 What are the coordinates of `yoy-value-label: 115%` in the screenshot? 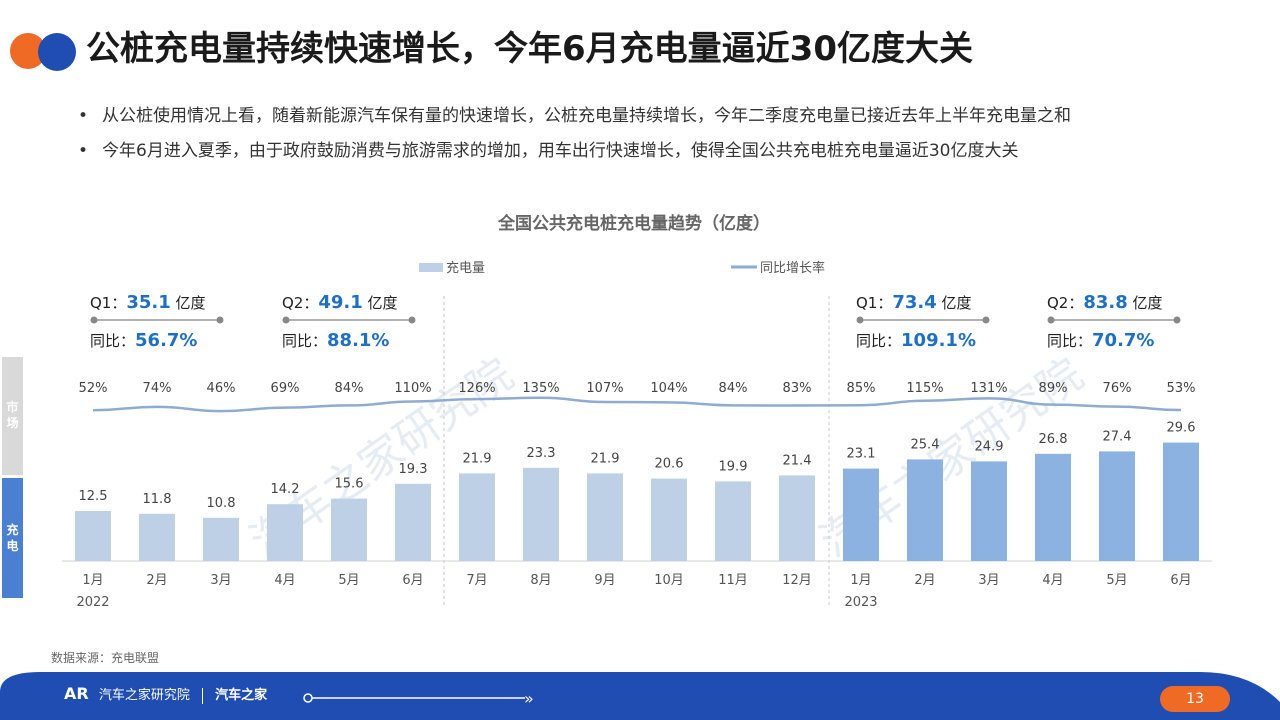 It's located at (924, 388).